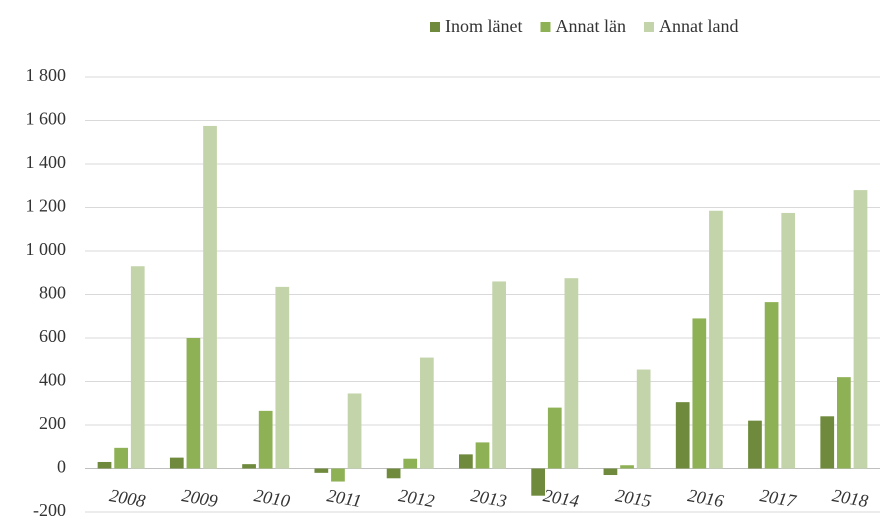 This screenshot has width=890, height=525. I want to click on y-tick-label: 1 600, so click(46, 119).